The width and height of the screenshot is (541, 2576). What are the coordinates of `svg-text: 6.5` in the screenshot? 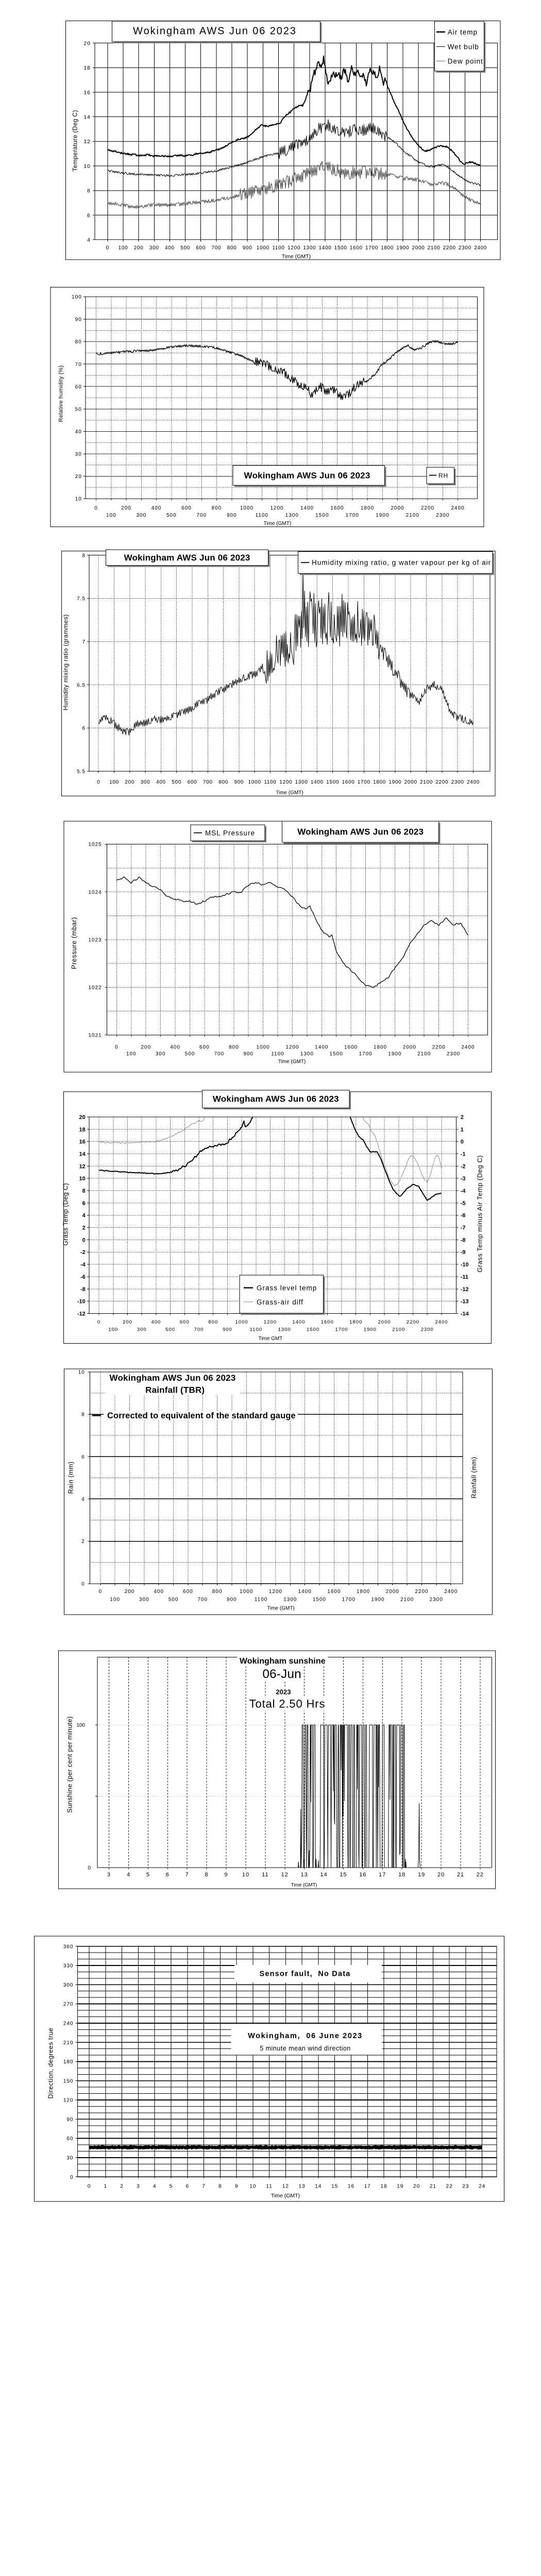 It's located at (81, 685).